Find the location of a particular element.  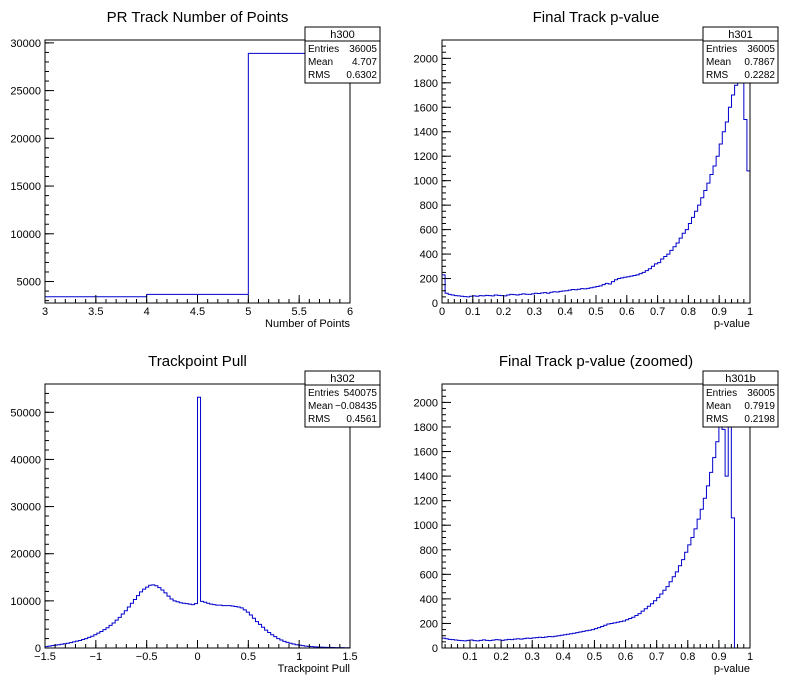

x-tick-label: 0.3 is located at coordinates (534, 312).